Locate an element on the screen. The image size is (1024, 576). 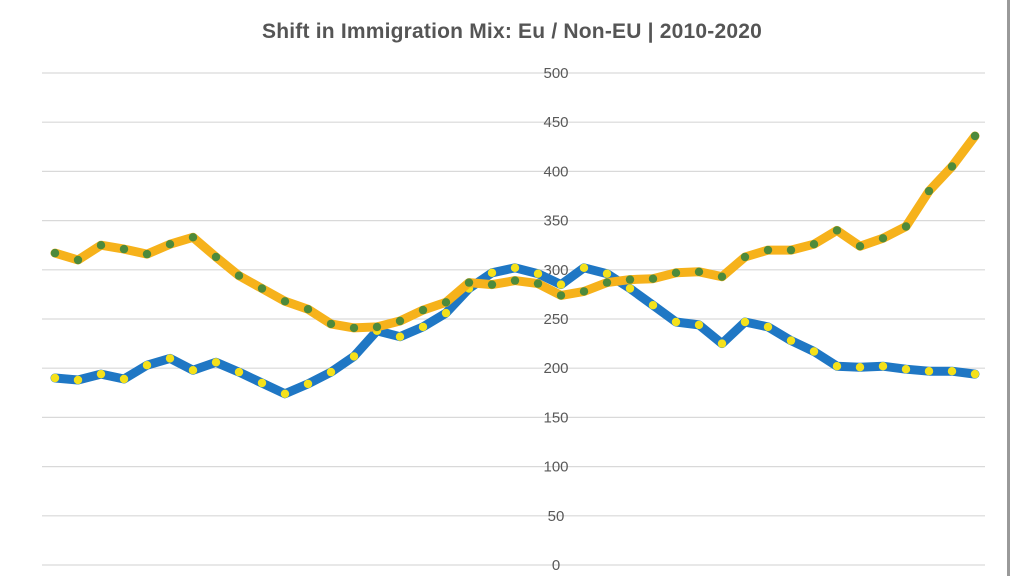
chart-border is located at coordinates (1008, 288).